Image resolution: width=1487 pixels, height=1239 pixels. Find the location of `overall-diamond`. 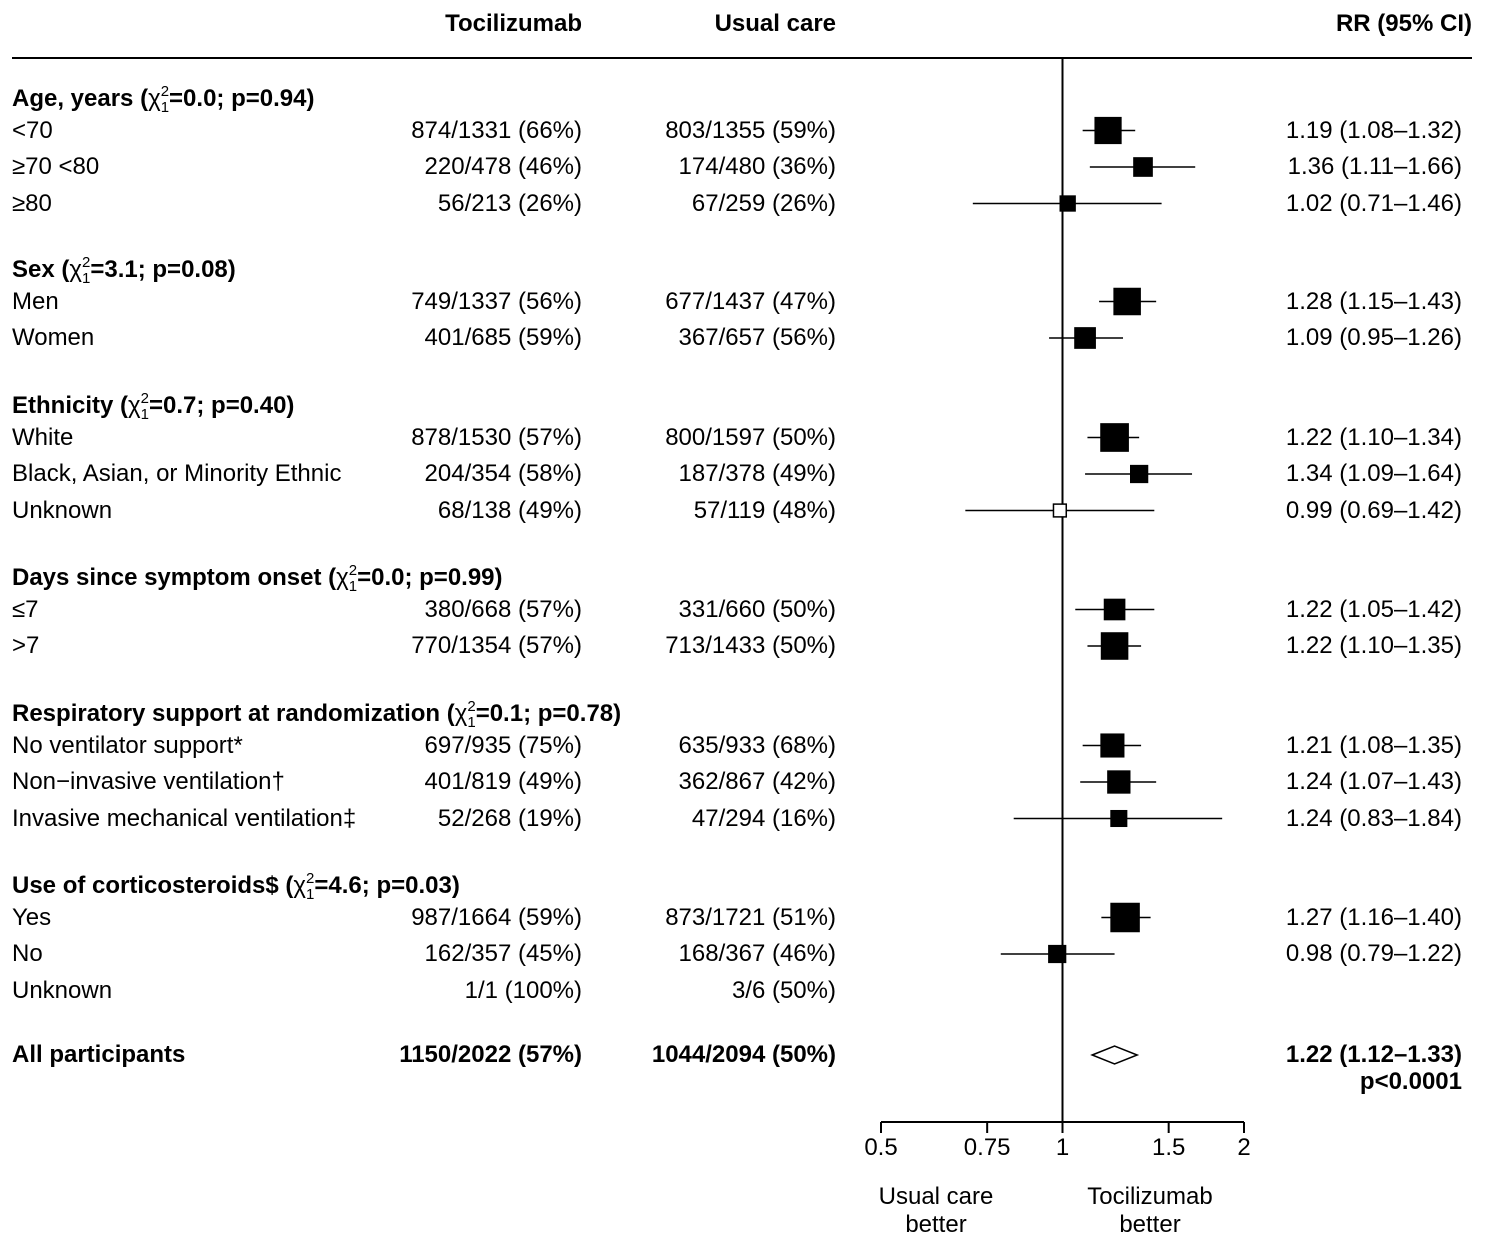

overall-diamond is located at coordinates (1115, 1055).